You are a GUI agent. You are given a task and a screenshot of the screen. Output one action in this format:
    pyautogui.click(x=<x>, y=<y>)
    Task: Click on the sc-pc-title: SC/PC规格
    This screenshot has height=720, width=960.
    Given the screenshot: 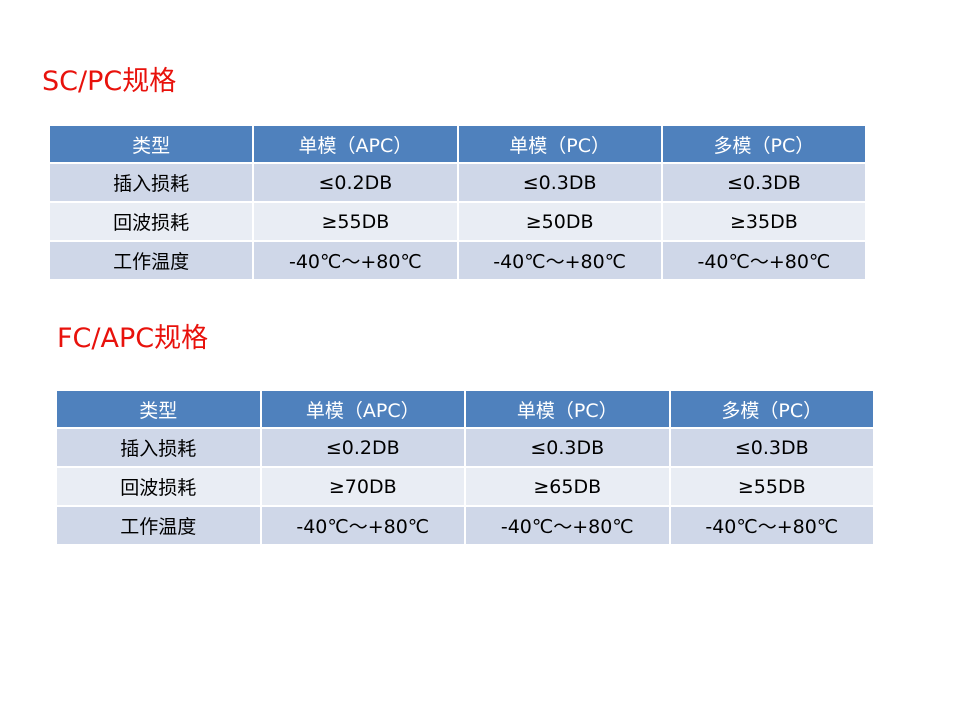 What is the action you would take?
    pyautogui.click(x=109, y=81)
    